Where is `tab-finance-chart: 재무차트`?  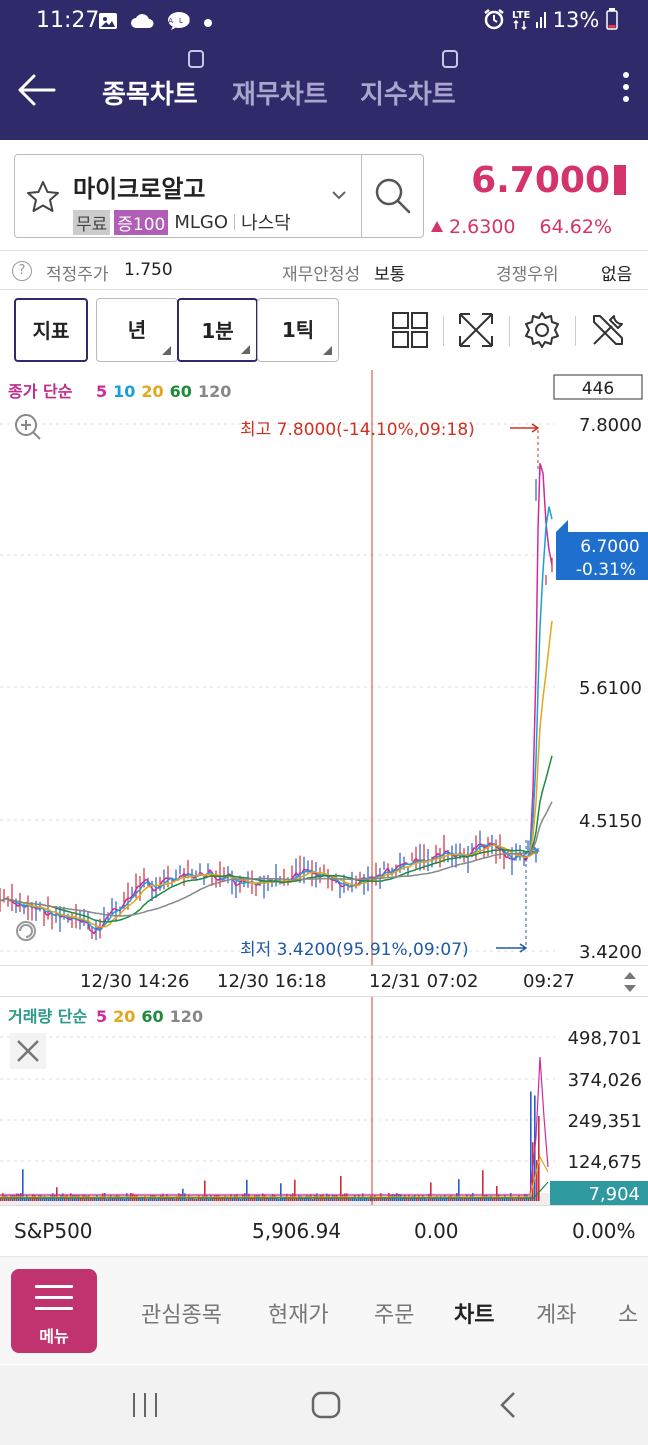
tab-finance-chart: 재무차트 is located at coordinates (280, 95).